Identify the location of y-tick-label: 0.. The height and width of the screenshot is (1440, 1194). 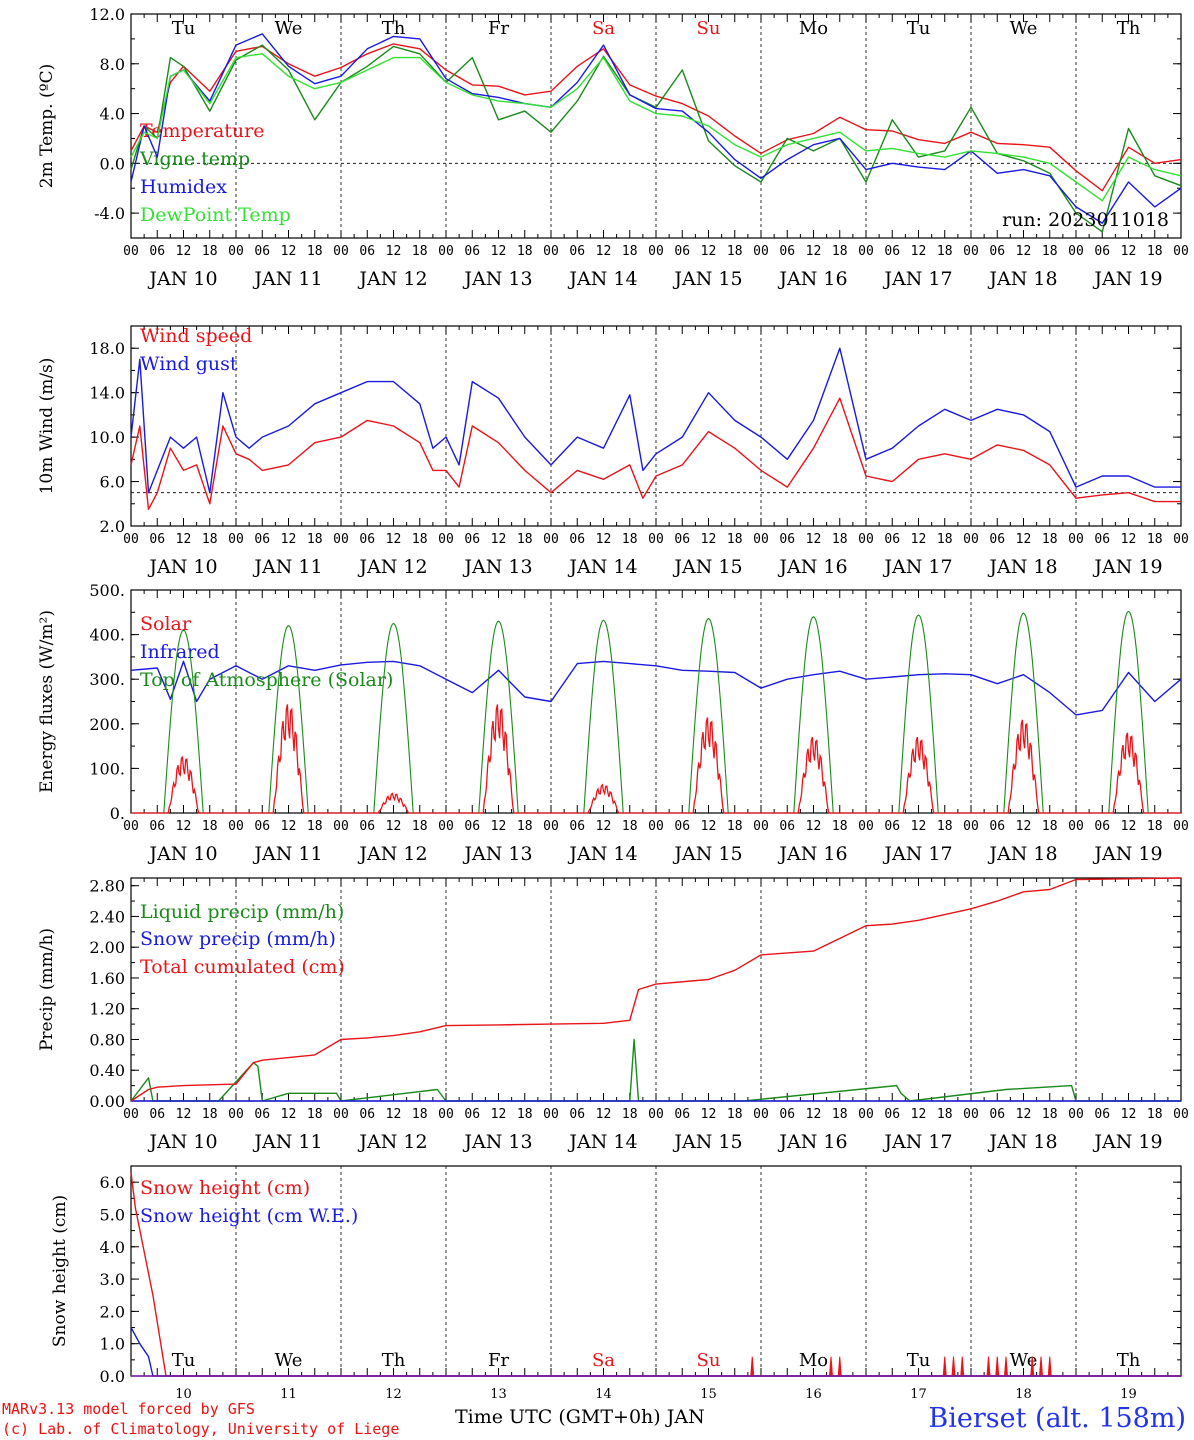
(117, 813).